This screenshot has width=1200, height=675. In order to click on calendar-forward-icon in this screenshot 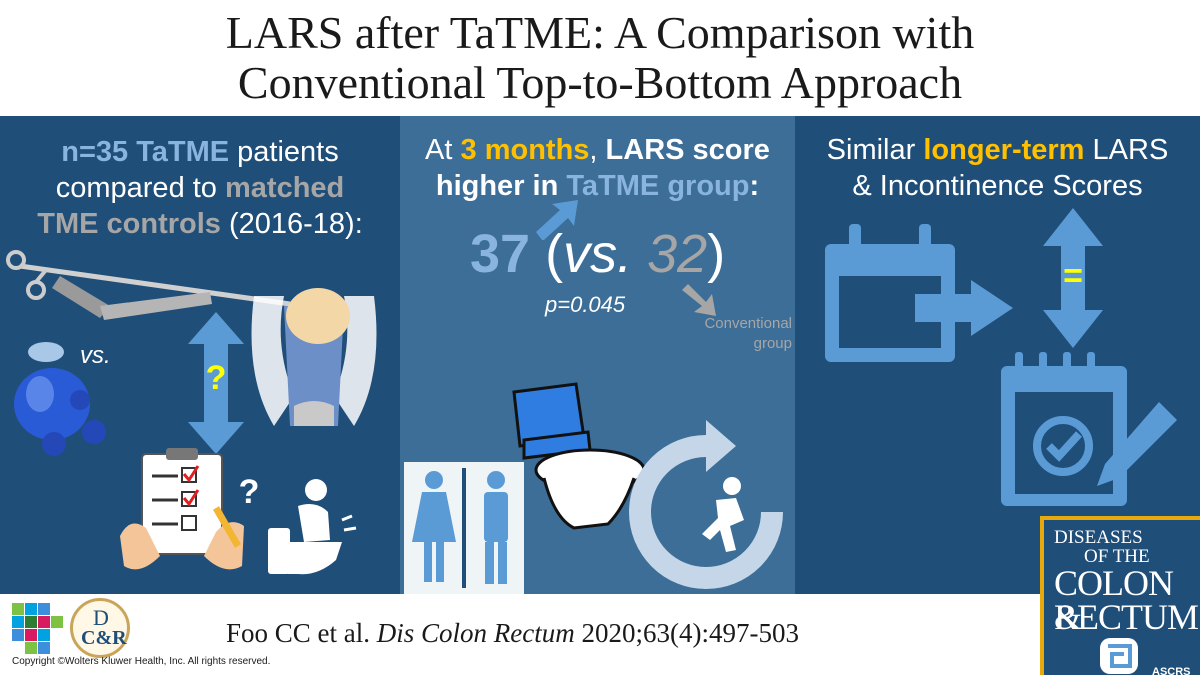, I will do `click(919, 293)`.